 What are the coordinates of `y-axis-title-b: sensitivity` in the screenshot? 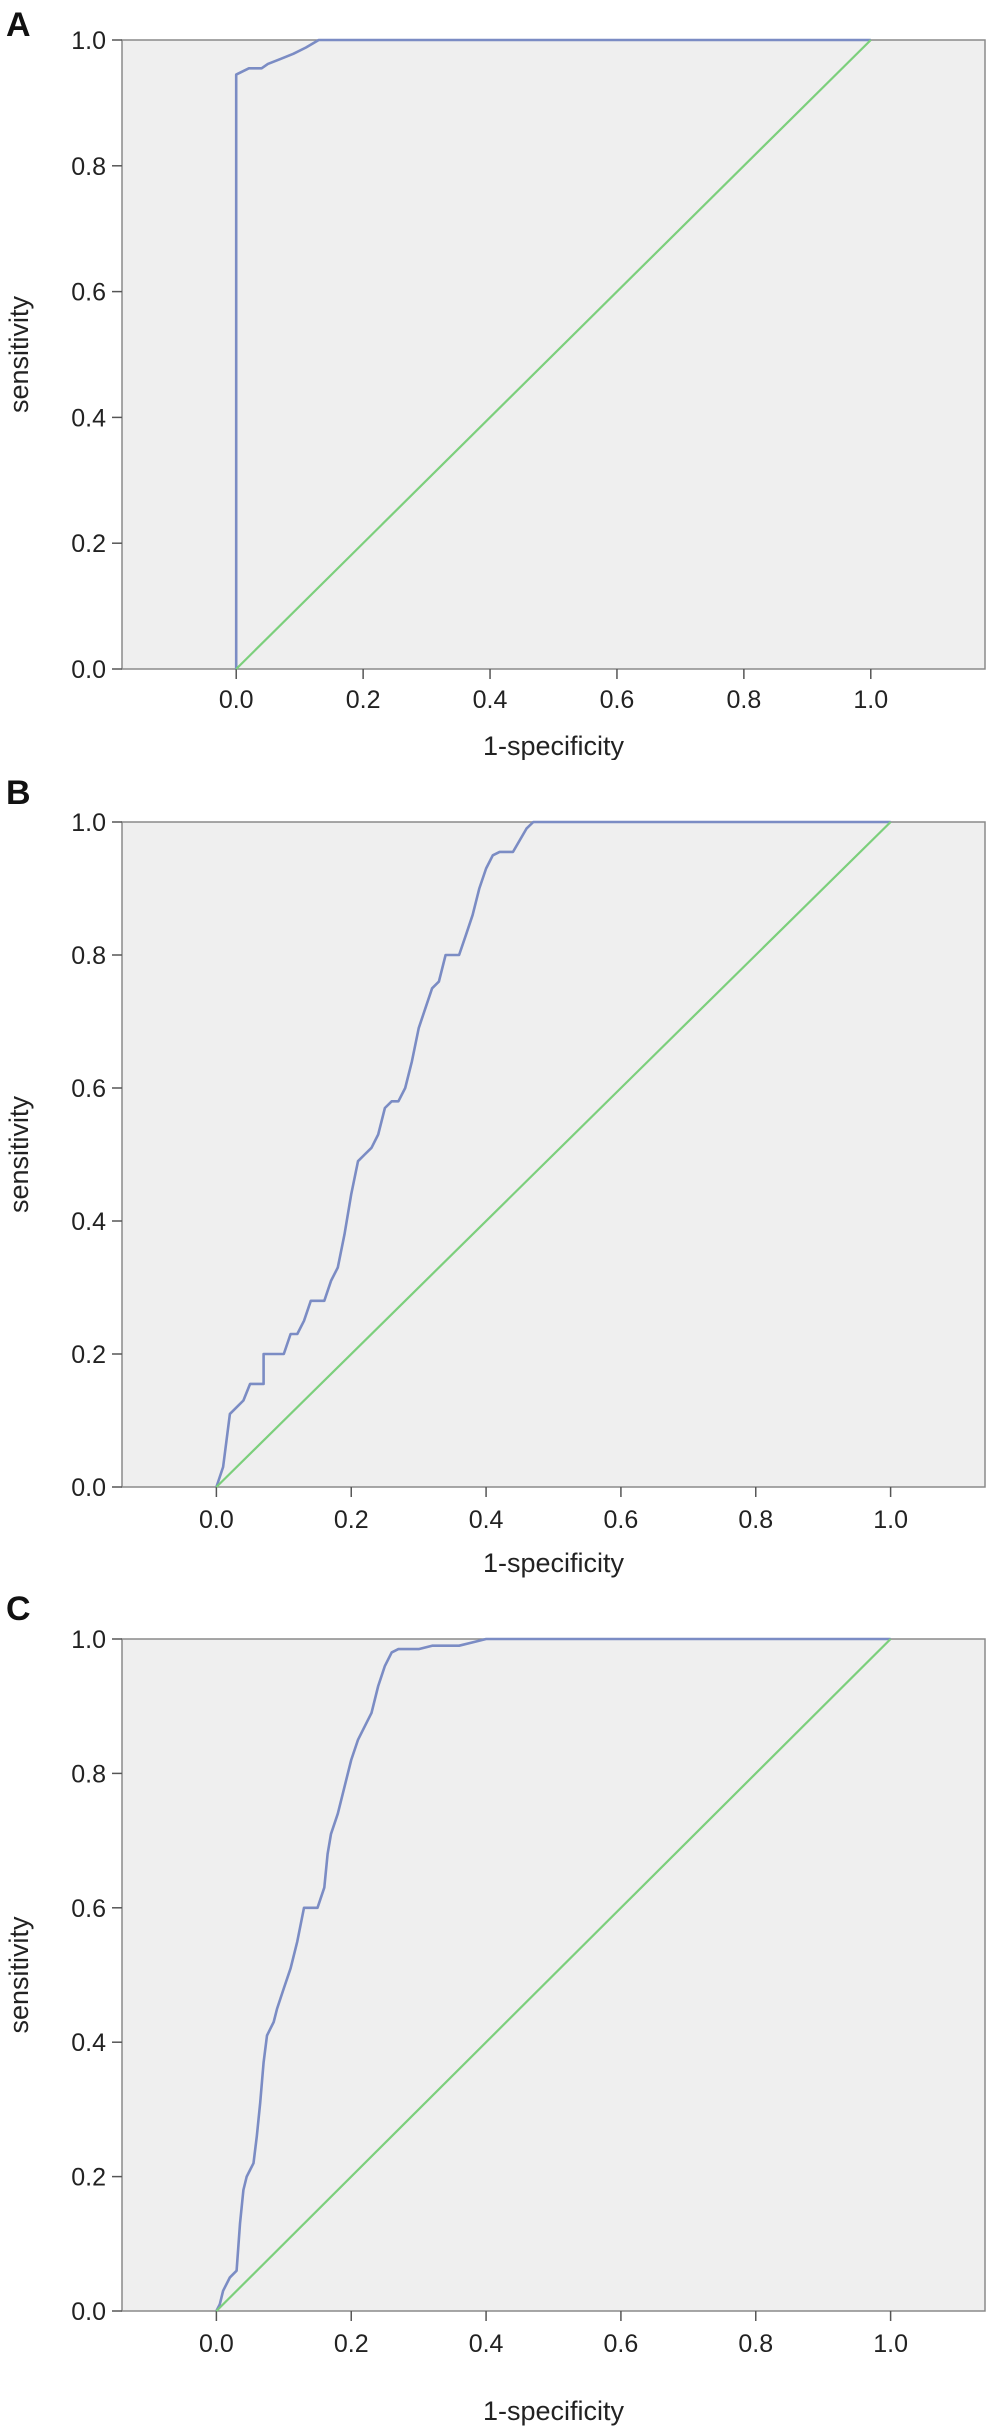 It's located at (19, 1154).